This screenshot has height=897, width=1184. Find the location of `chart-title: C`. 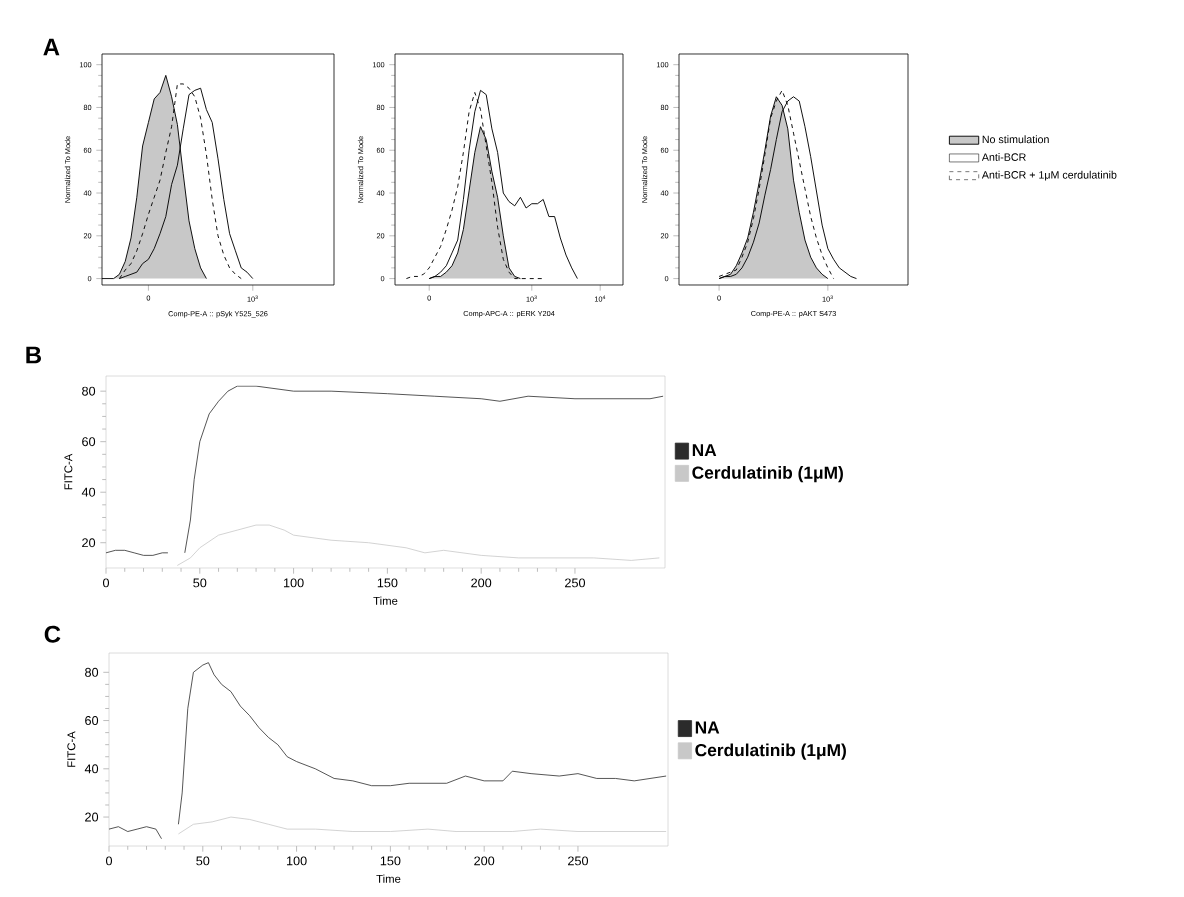

chart-title: C is located at coordinates (52, 634).